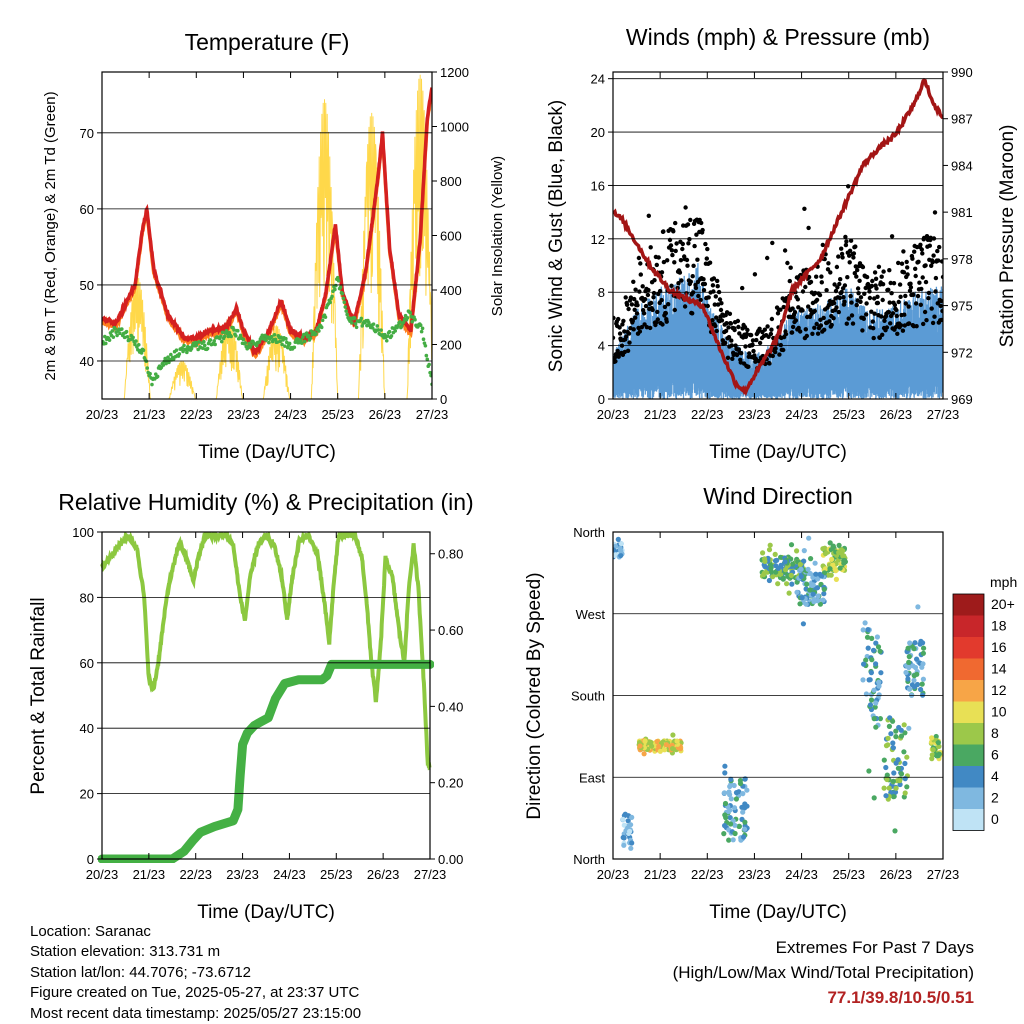 This screenshot has width=1024, height=1024. What do you see at coordinates (601, 346) in the screenshot?
I see `y-tick-label: 4` at bounding box center [601, 346].